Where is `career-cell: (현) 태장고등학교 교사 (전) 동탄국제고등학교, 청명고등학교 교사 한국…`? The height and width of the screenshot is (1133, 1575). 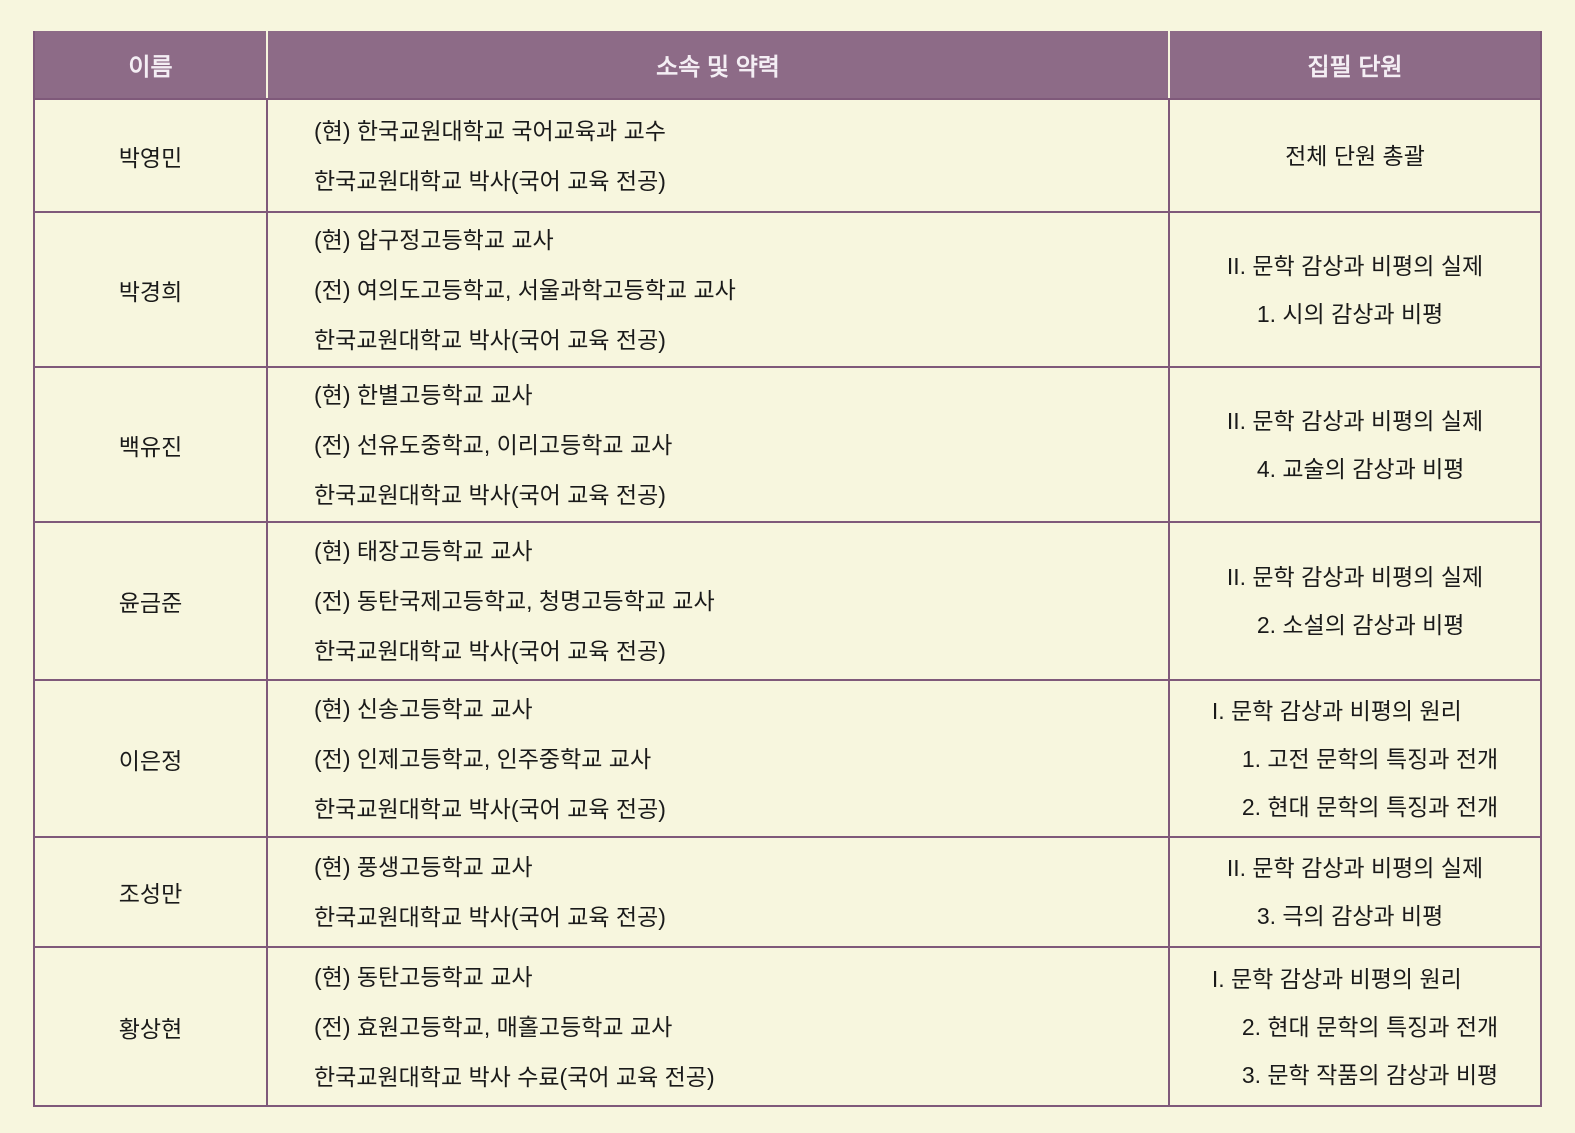 career-cell: (현) 태장고등학교 교사 (전) 동탄국제고등학교, 청명고등학교 교사 한국… is located at coordinates (719, 601).